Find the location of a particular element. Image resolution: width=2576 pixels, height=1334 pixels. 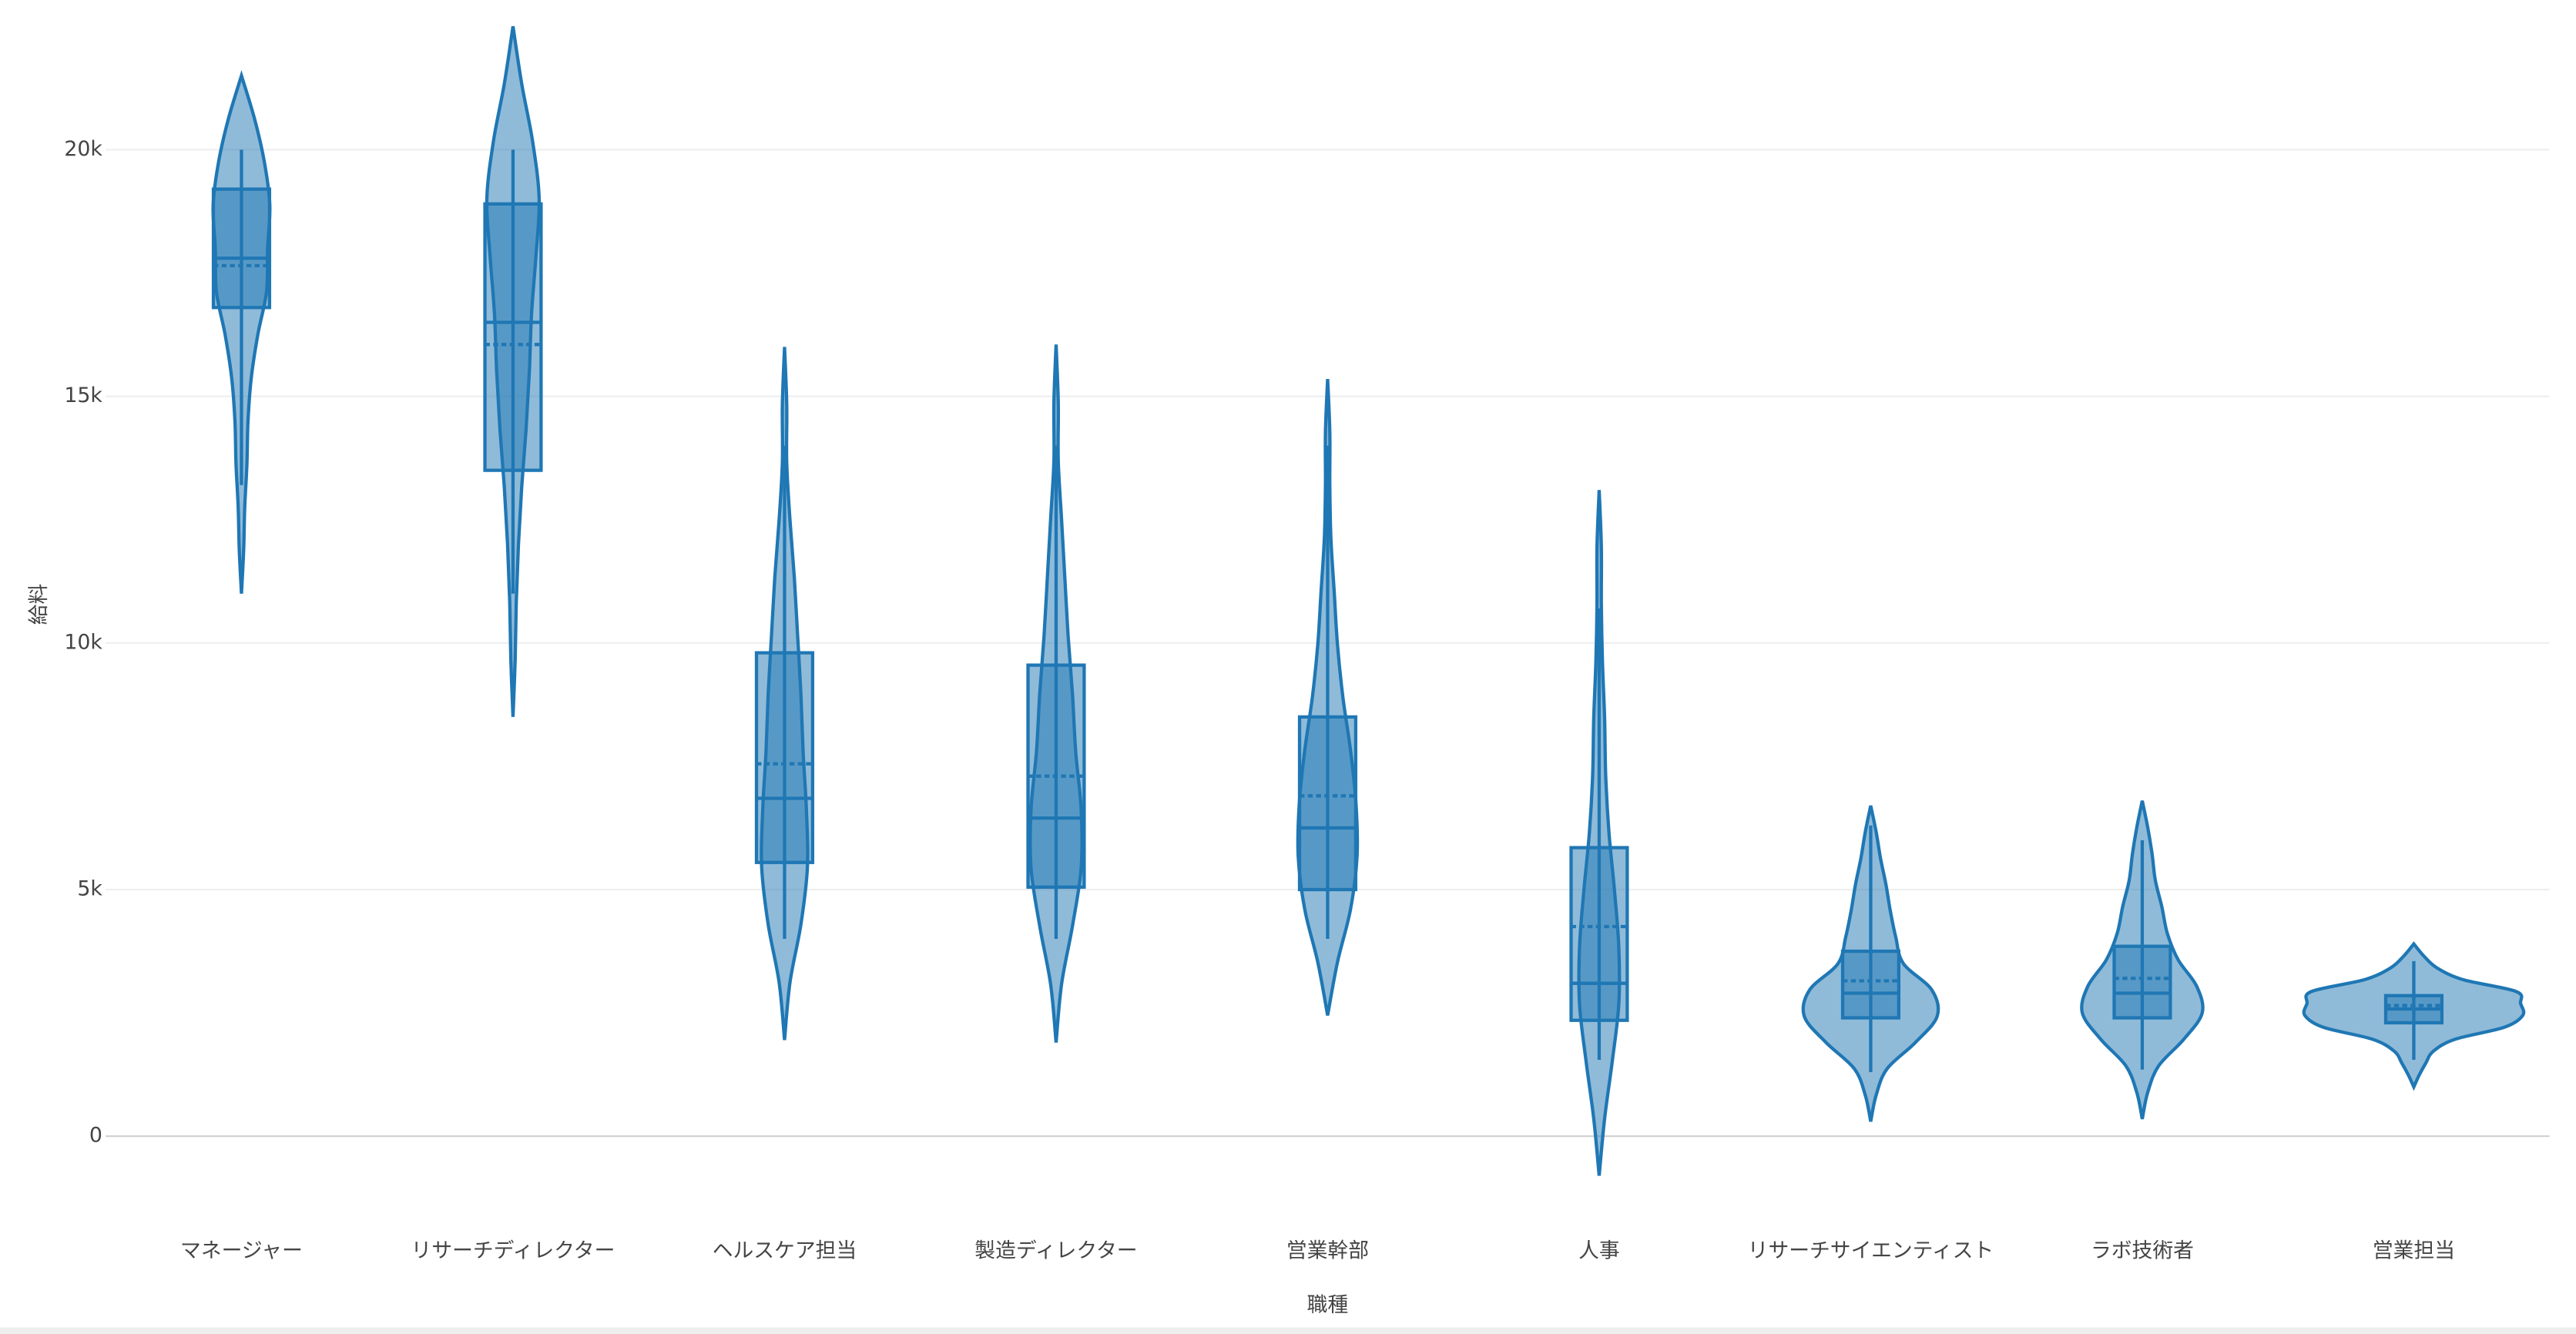

x-tick-label: ヘルスケア担当 is located at coordinates (785, 1250).